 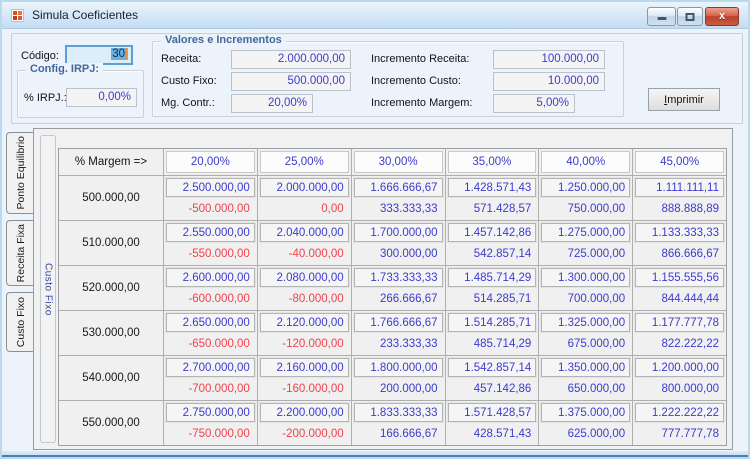 I want to click on window-title: Simula Coeficientes, so click(x=85, y=15).